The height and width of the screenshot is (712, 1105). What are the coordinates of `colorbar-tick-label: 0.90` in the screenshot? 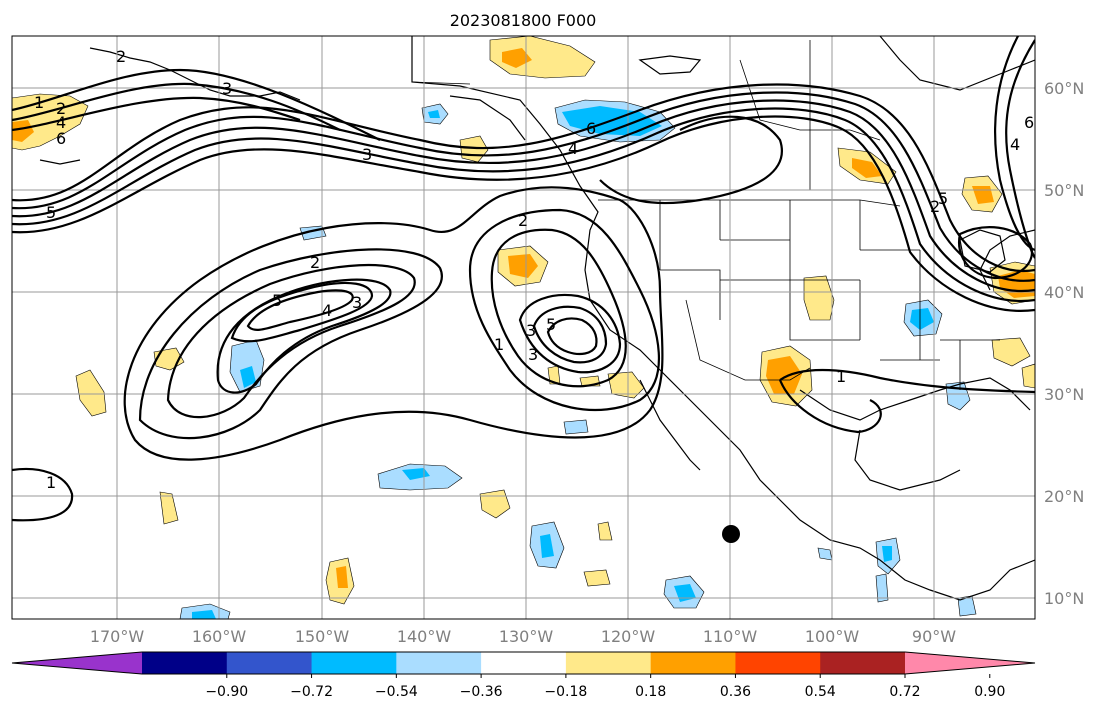 It's located at (989, 692).